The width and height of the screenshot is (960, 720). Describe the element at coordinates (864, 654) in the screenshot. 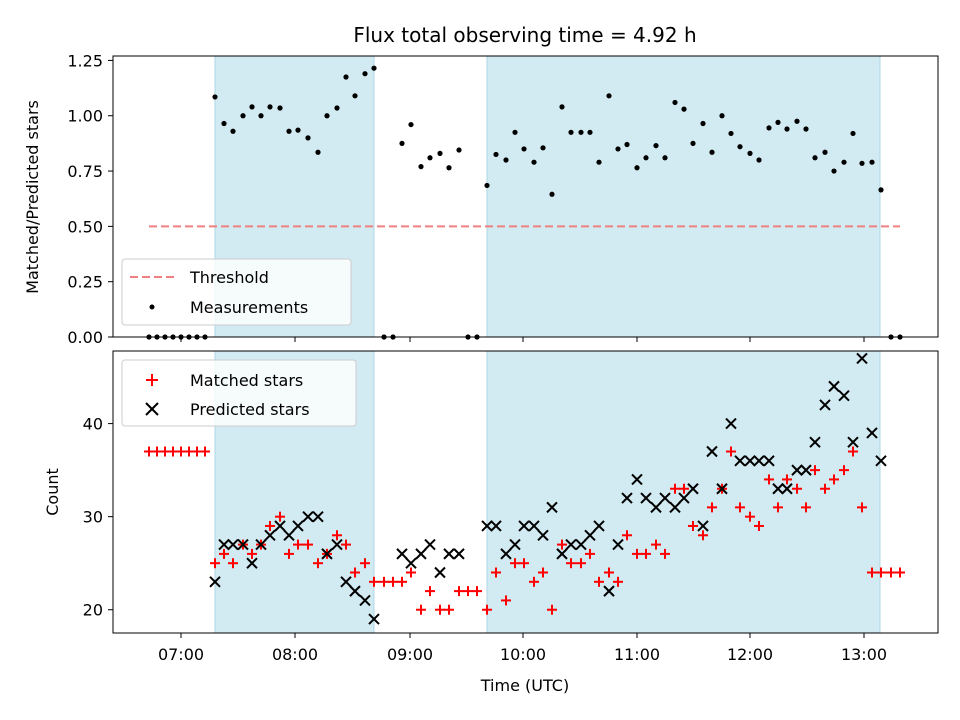

I see `x-tick-label: 13:00` at that location.